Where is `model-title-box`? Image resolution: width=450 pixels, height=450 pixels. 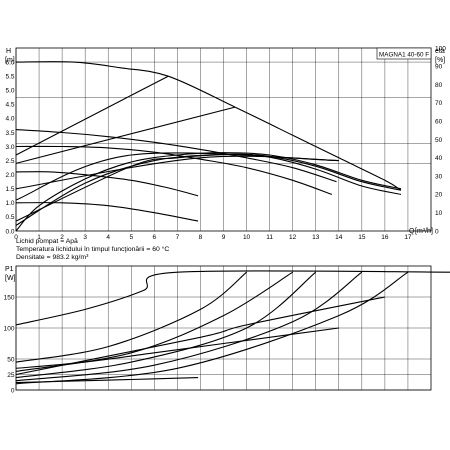
model-title-box is located at coordinates (404, 53).